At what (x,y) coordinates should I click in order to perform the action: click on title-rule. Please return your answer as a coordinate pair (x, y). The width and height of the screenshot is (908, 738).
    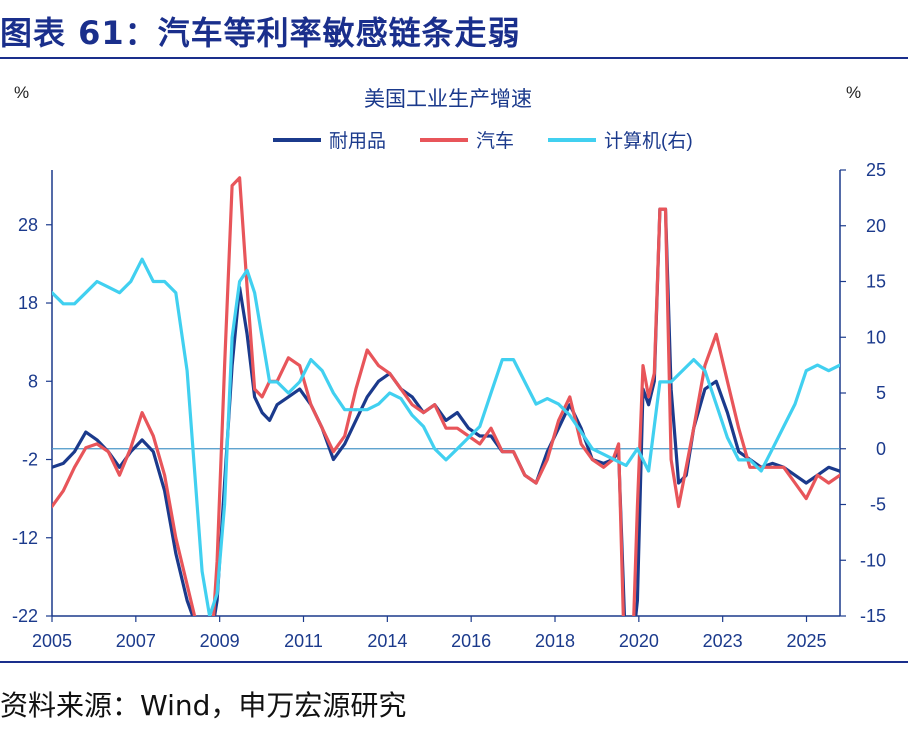
    Looking at the image, I should click on (454, 58).